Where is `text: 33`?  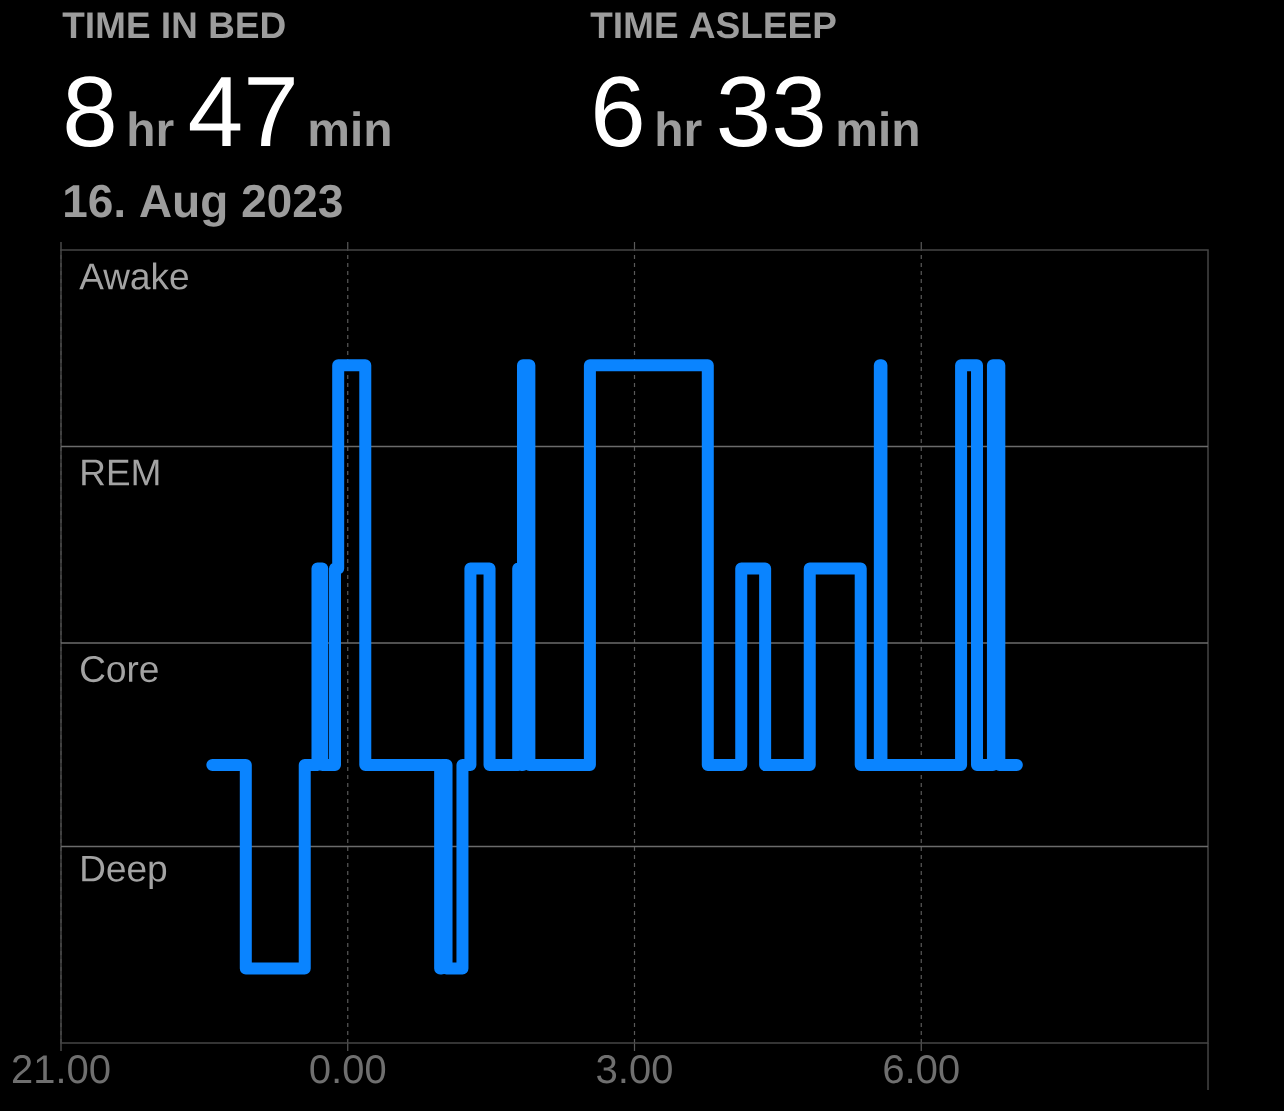 text: 33 is located at coordinates (771, 111).